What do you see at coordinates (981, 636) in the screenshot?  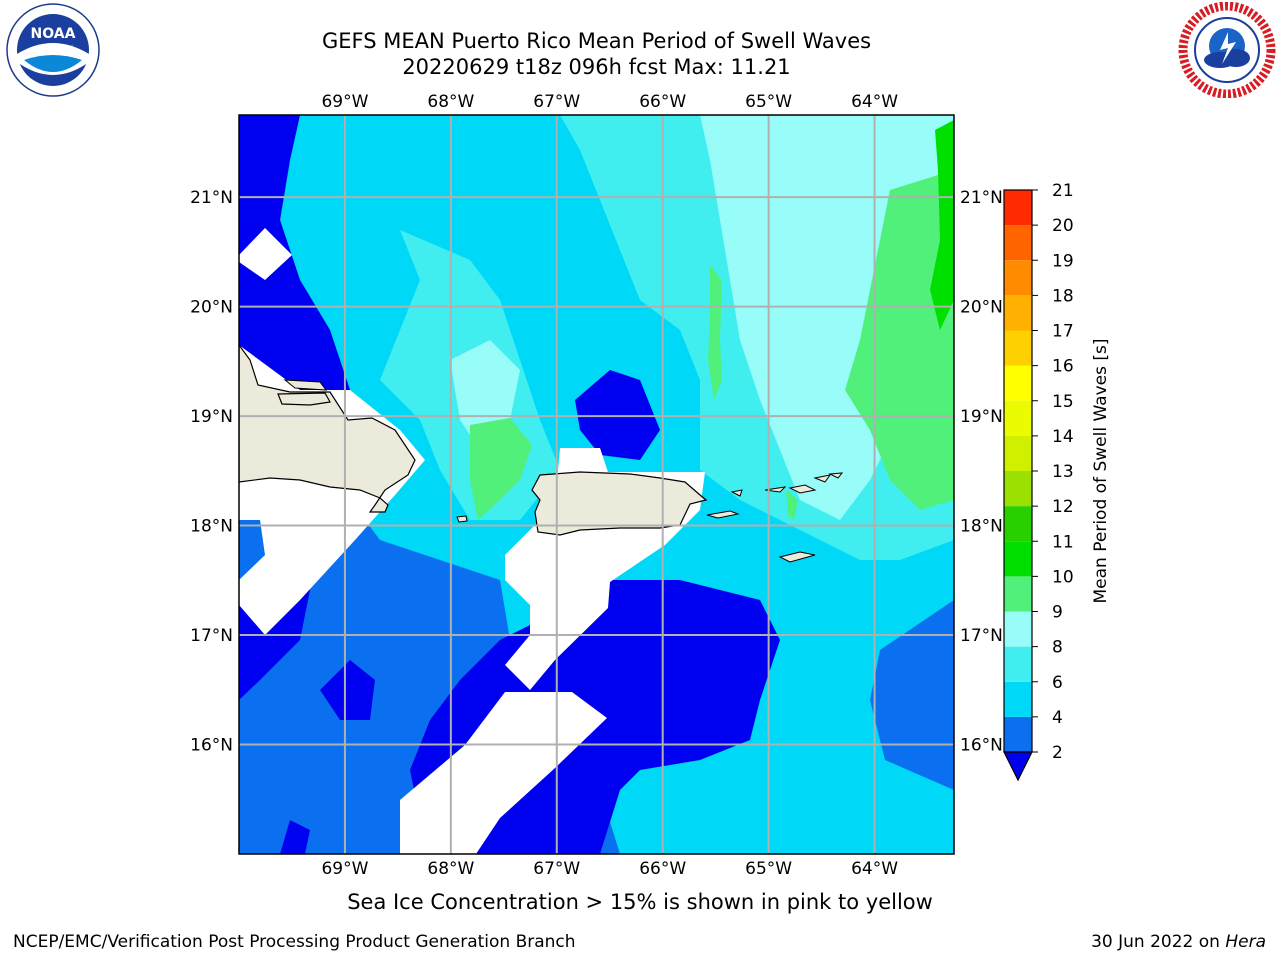 I see `lat-label-right-4: 17°N` at bounding box center [981, 636].